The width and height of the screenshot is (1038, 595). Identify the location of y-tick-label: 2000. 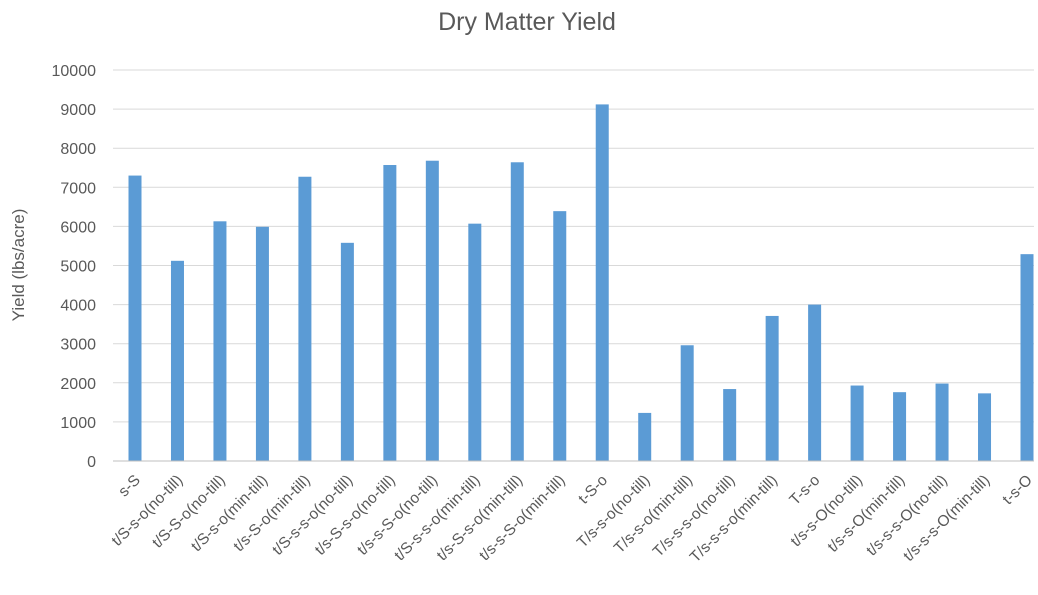
(78, 384).